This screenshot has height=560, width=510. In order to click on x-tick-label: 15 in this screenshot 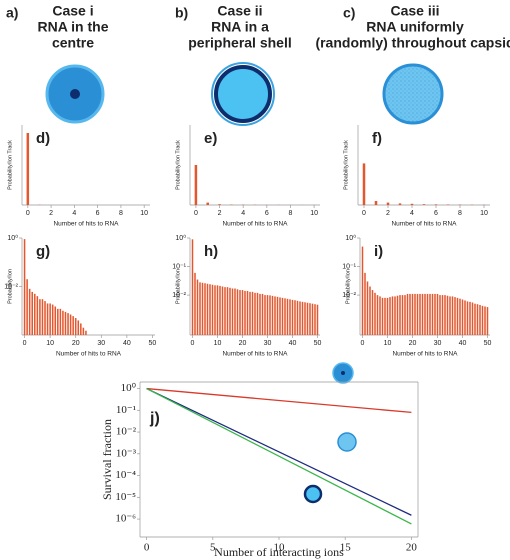, I will do `click(346, 548)`.